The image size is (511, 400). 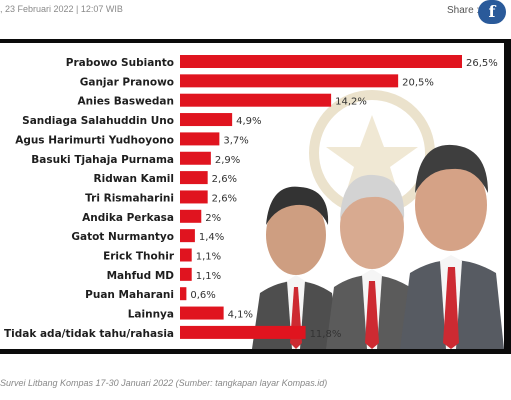 I want to click on article-dateline: , 23 Februari 2022 | 12:07 WIB, so click(x=61, y=9).